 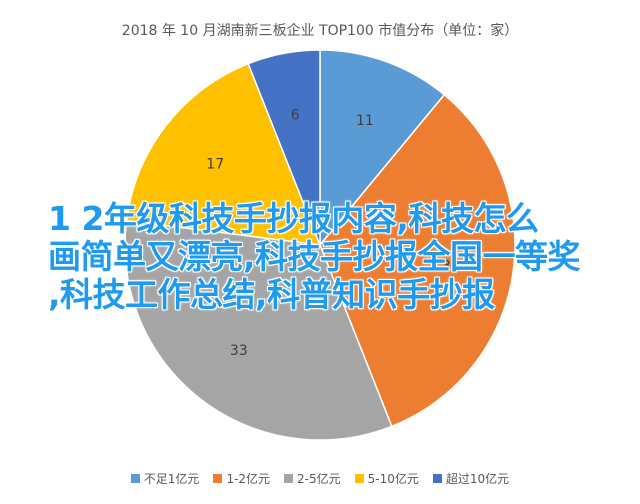 I want to click on legend-item: 5-10亿元, so click(x=386, y=478).